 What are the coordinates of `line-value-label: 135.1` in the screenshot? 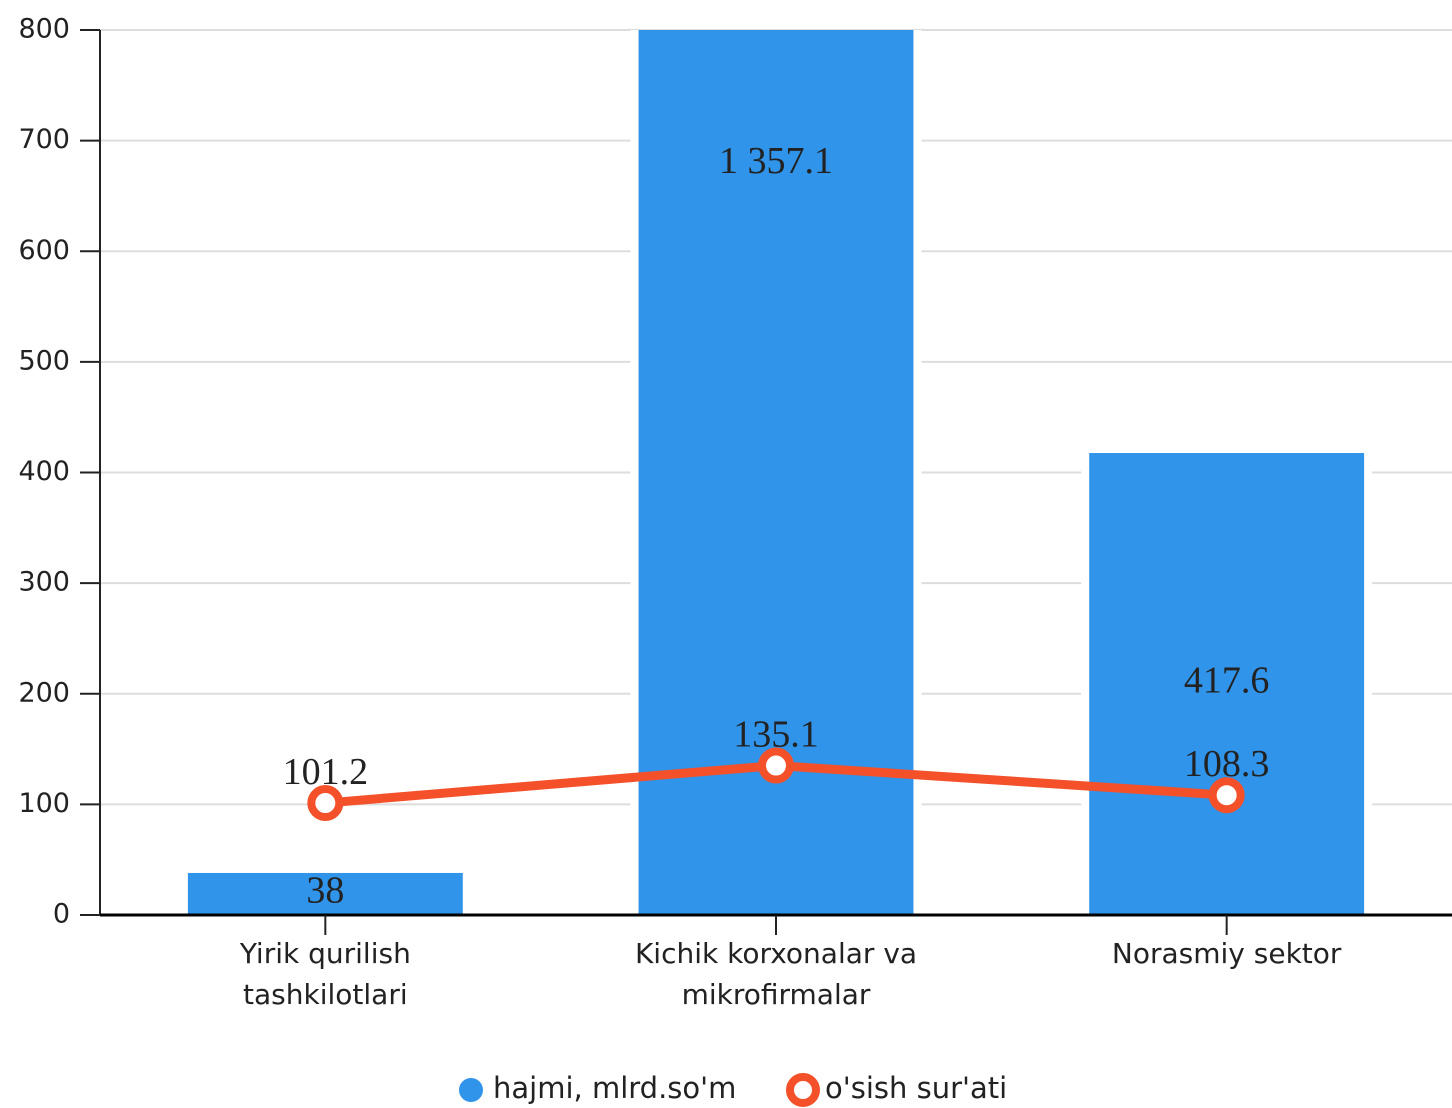 It's located at (776, 734).